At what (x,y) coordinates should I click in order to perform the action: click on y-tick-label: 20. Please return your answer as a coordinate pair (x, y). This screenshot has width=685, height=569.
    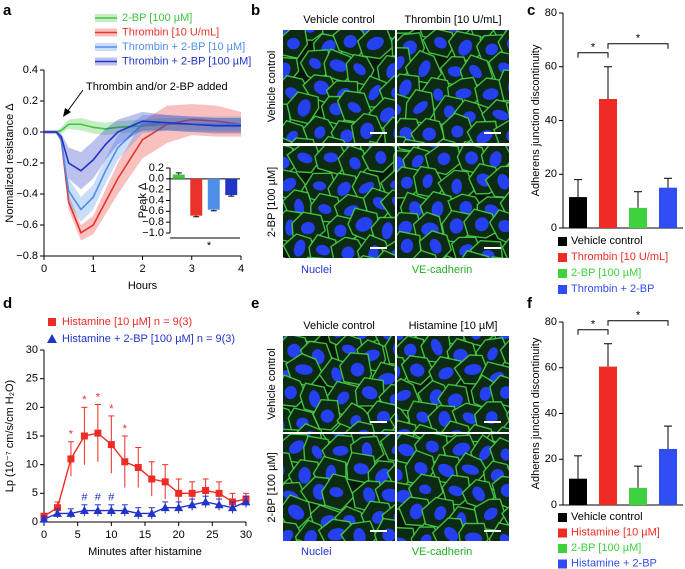
    Looking at the image, I should click on (32, 407).